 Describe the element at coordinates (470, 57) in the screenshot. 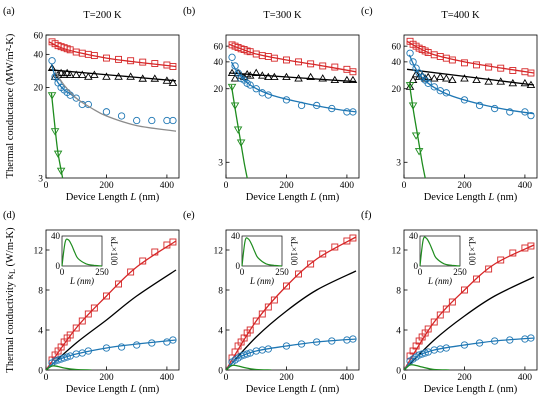

I see `fit-line-red` at that location.